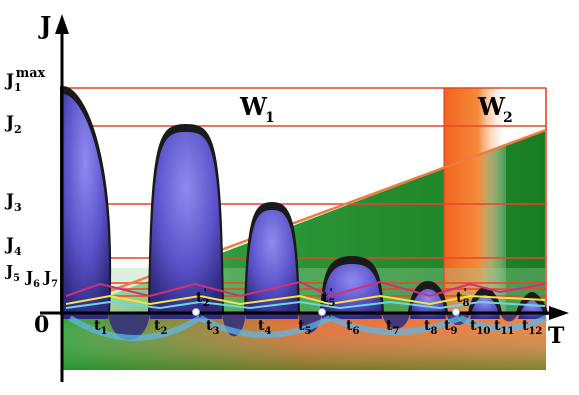 Image resolution: width=579 pixels, height=395 pixels. What do you see at coordinates (305, 289) in the screenshot?
I see `ripple-magenta` at bounding box center [305, 289].